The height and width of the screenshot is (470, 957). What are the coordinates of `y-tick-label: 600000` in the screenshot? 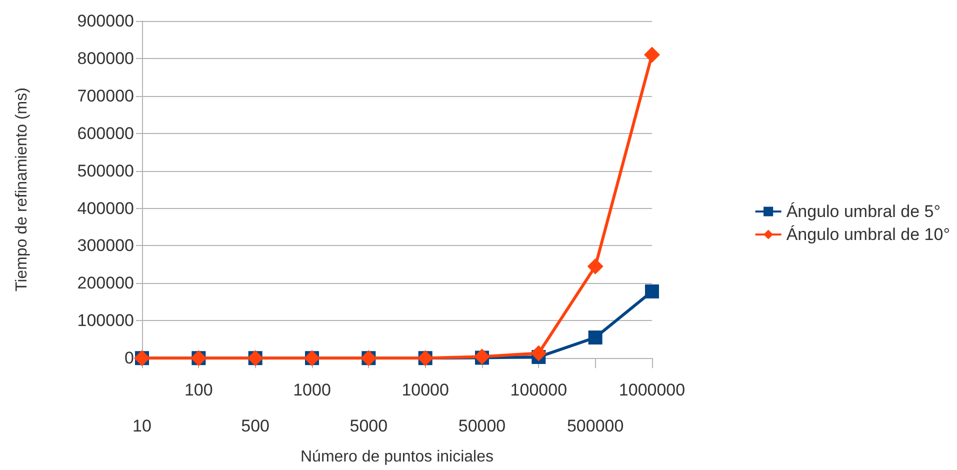 It's located at (105, 133).